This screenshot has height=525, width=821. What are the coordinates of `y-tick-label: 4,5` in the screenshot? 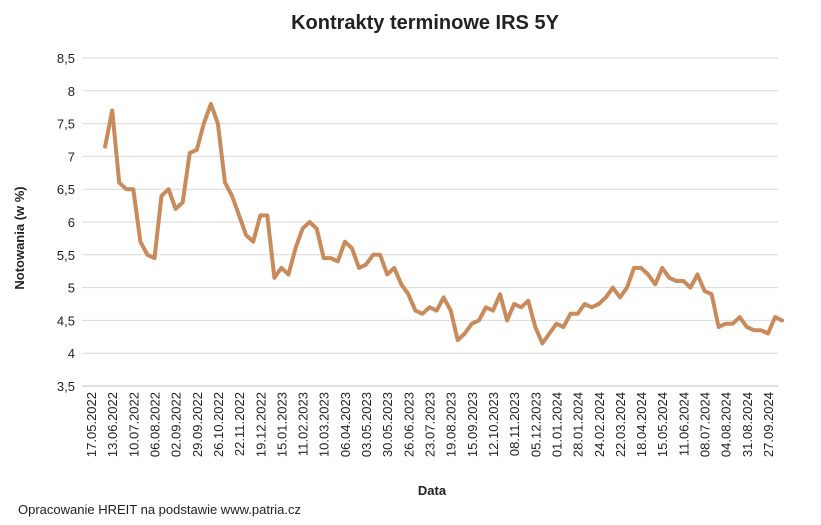 It's located at (66, 320).